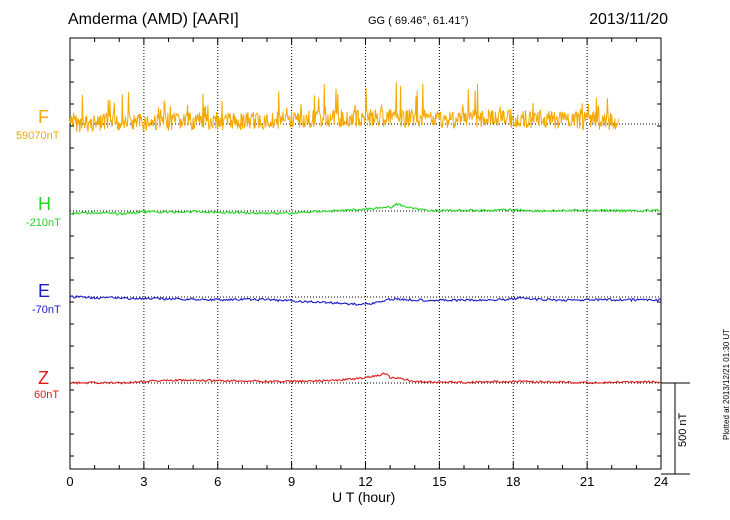  What do you see at coordinates (365, 481) in the screenshot?
I see `x-tick-label: 12` at bounding box center [365, 481].